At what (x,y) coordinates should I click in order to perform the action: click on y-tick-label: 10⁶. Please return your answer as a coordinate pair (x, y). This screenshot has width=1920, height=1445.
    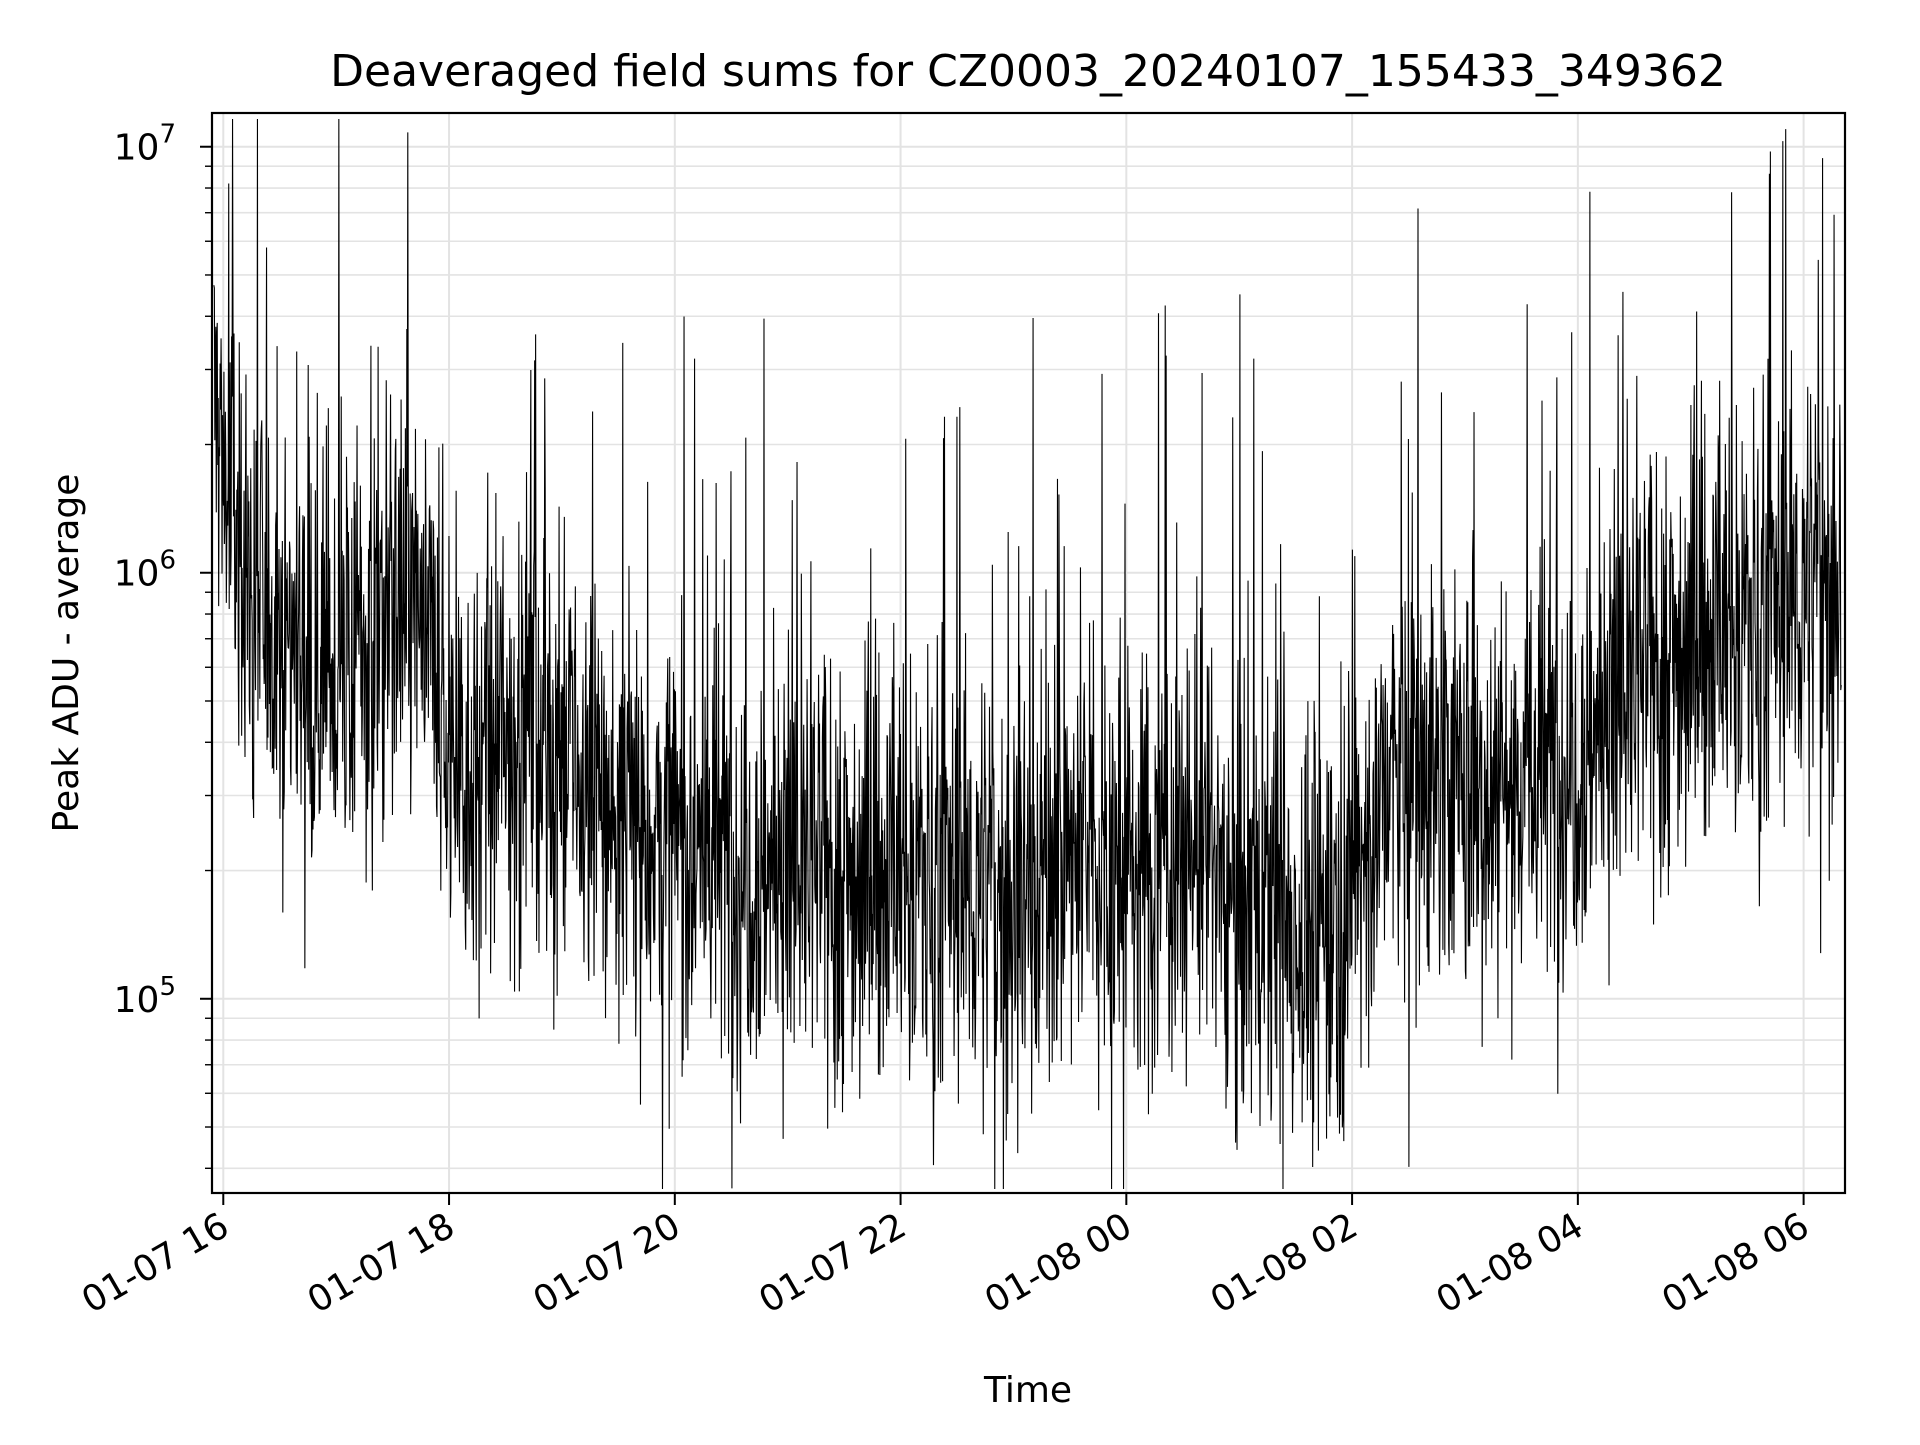
    Looking at the image, I should click on (145, 570).